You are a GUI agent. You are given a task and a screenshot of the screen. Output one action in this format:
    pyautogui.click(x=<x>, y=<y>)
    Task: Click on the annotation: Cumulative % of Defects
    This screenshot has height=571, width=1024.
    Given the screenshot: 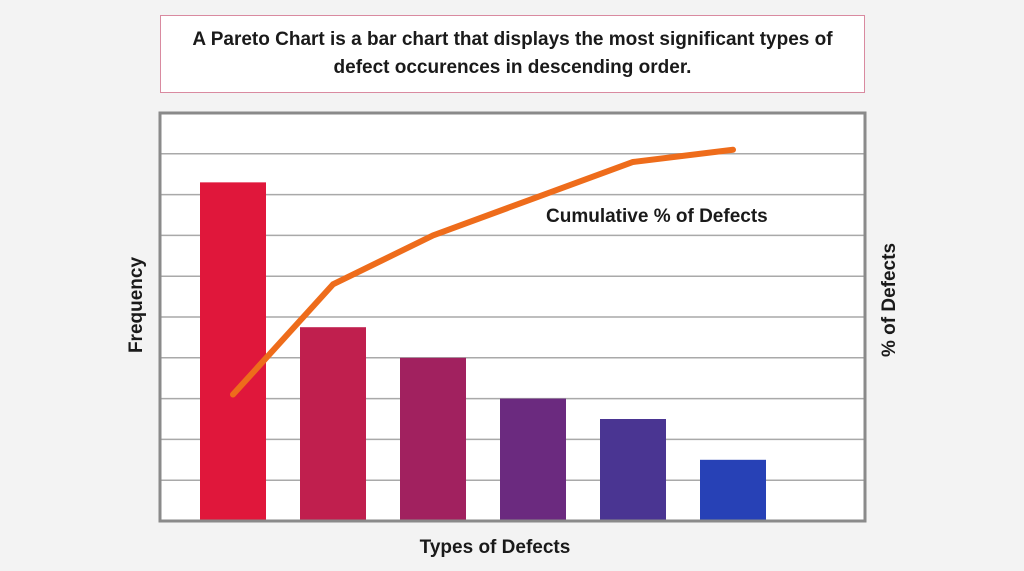 What is the action you would take?
    pyautogui.click(x=657, y=216)
    